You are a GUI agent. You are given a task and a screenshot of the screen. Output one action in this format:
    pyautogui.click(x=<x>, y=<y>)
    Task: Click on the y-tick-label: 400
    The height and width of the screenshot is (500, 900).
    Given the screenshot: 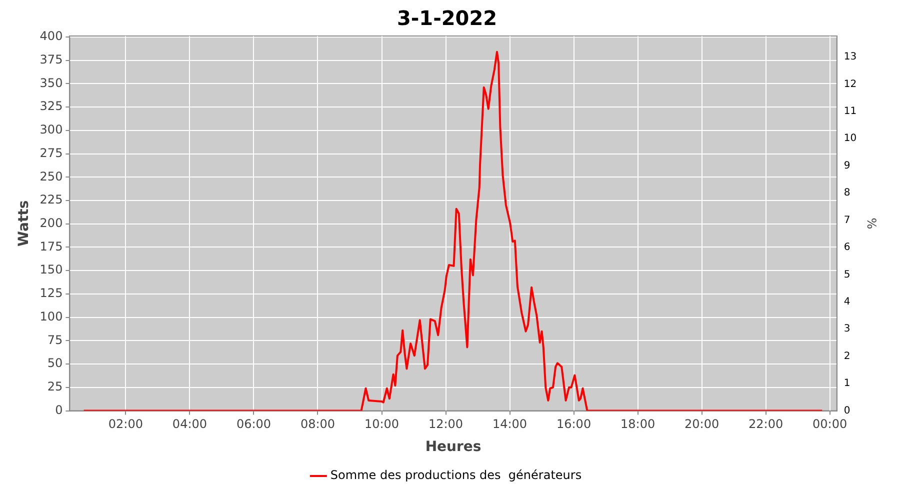 What is the action you would take?
    pyautogui.click(x=51, y=36)
    